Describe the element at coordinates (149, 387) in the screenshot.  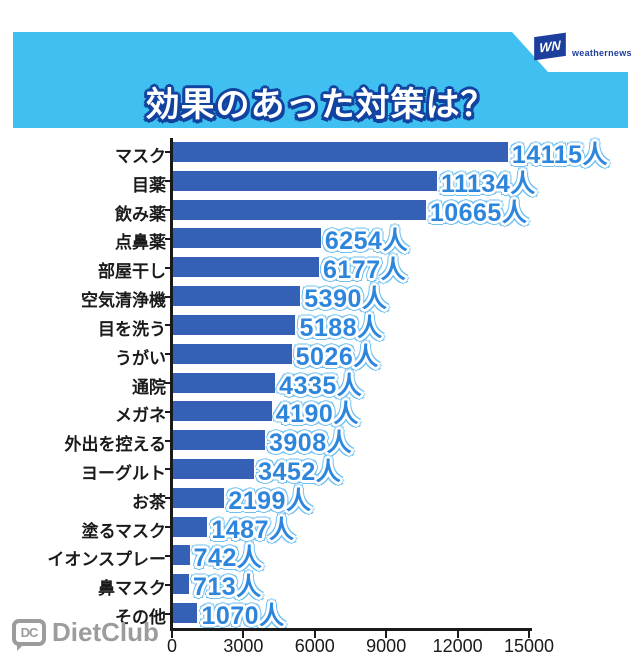
I see `category-label: 通院` at that location.